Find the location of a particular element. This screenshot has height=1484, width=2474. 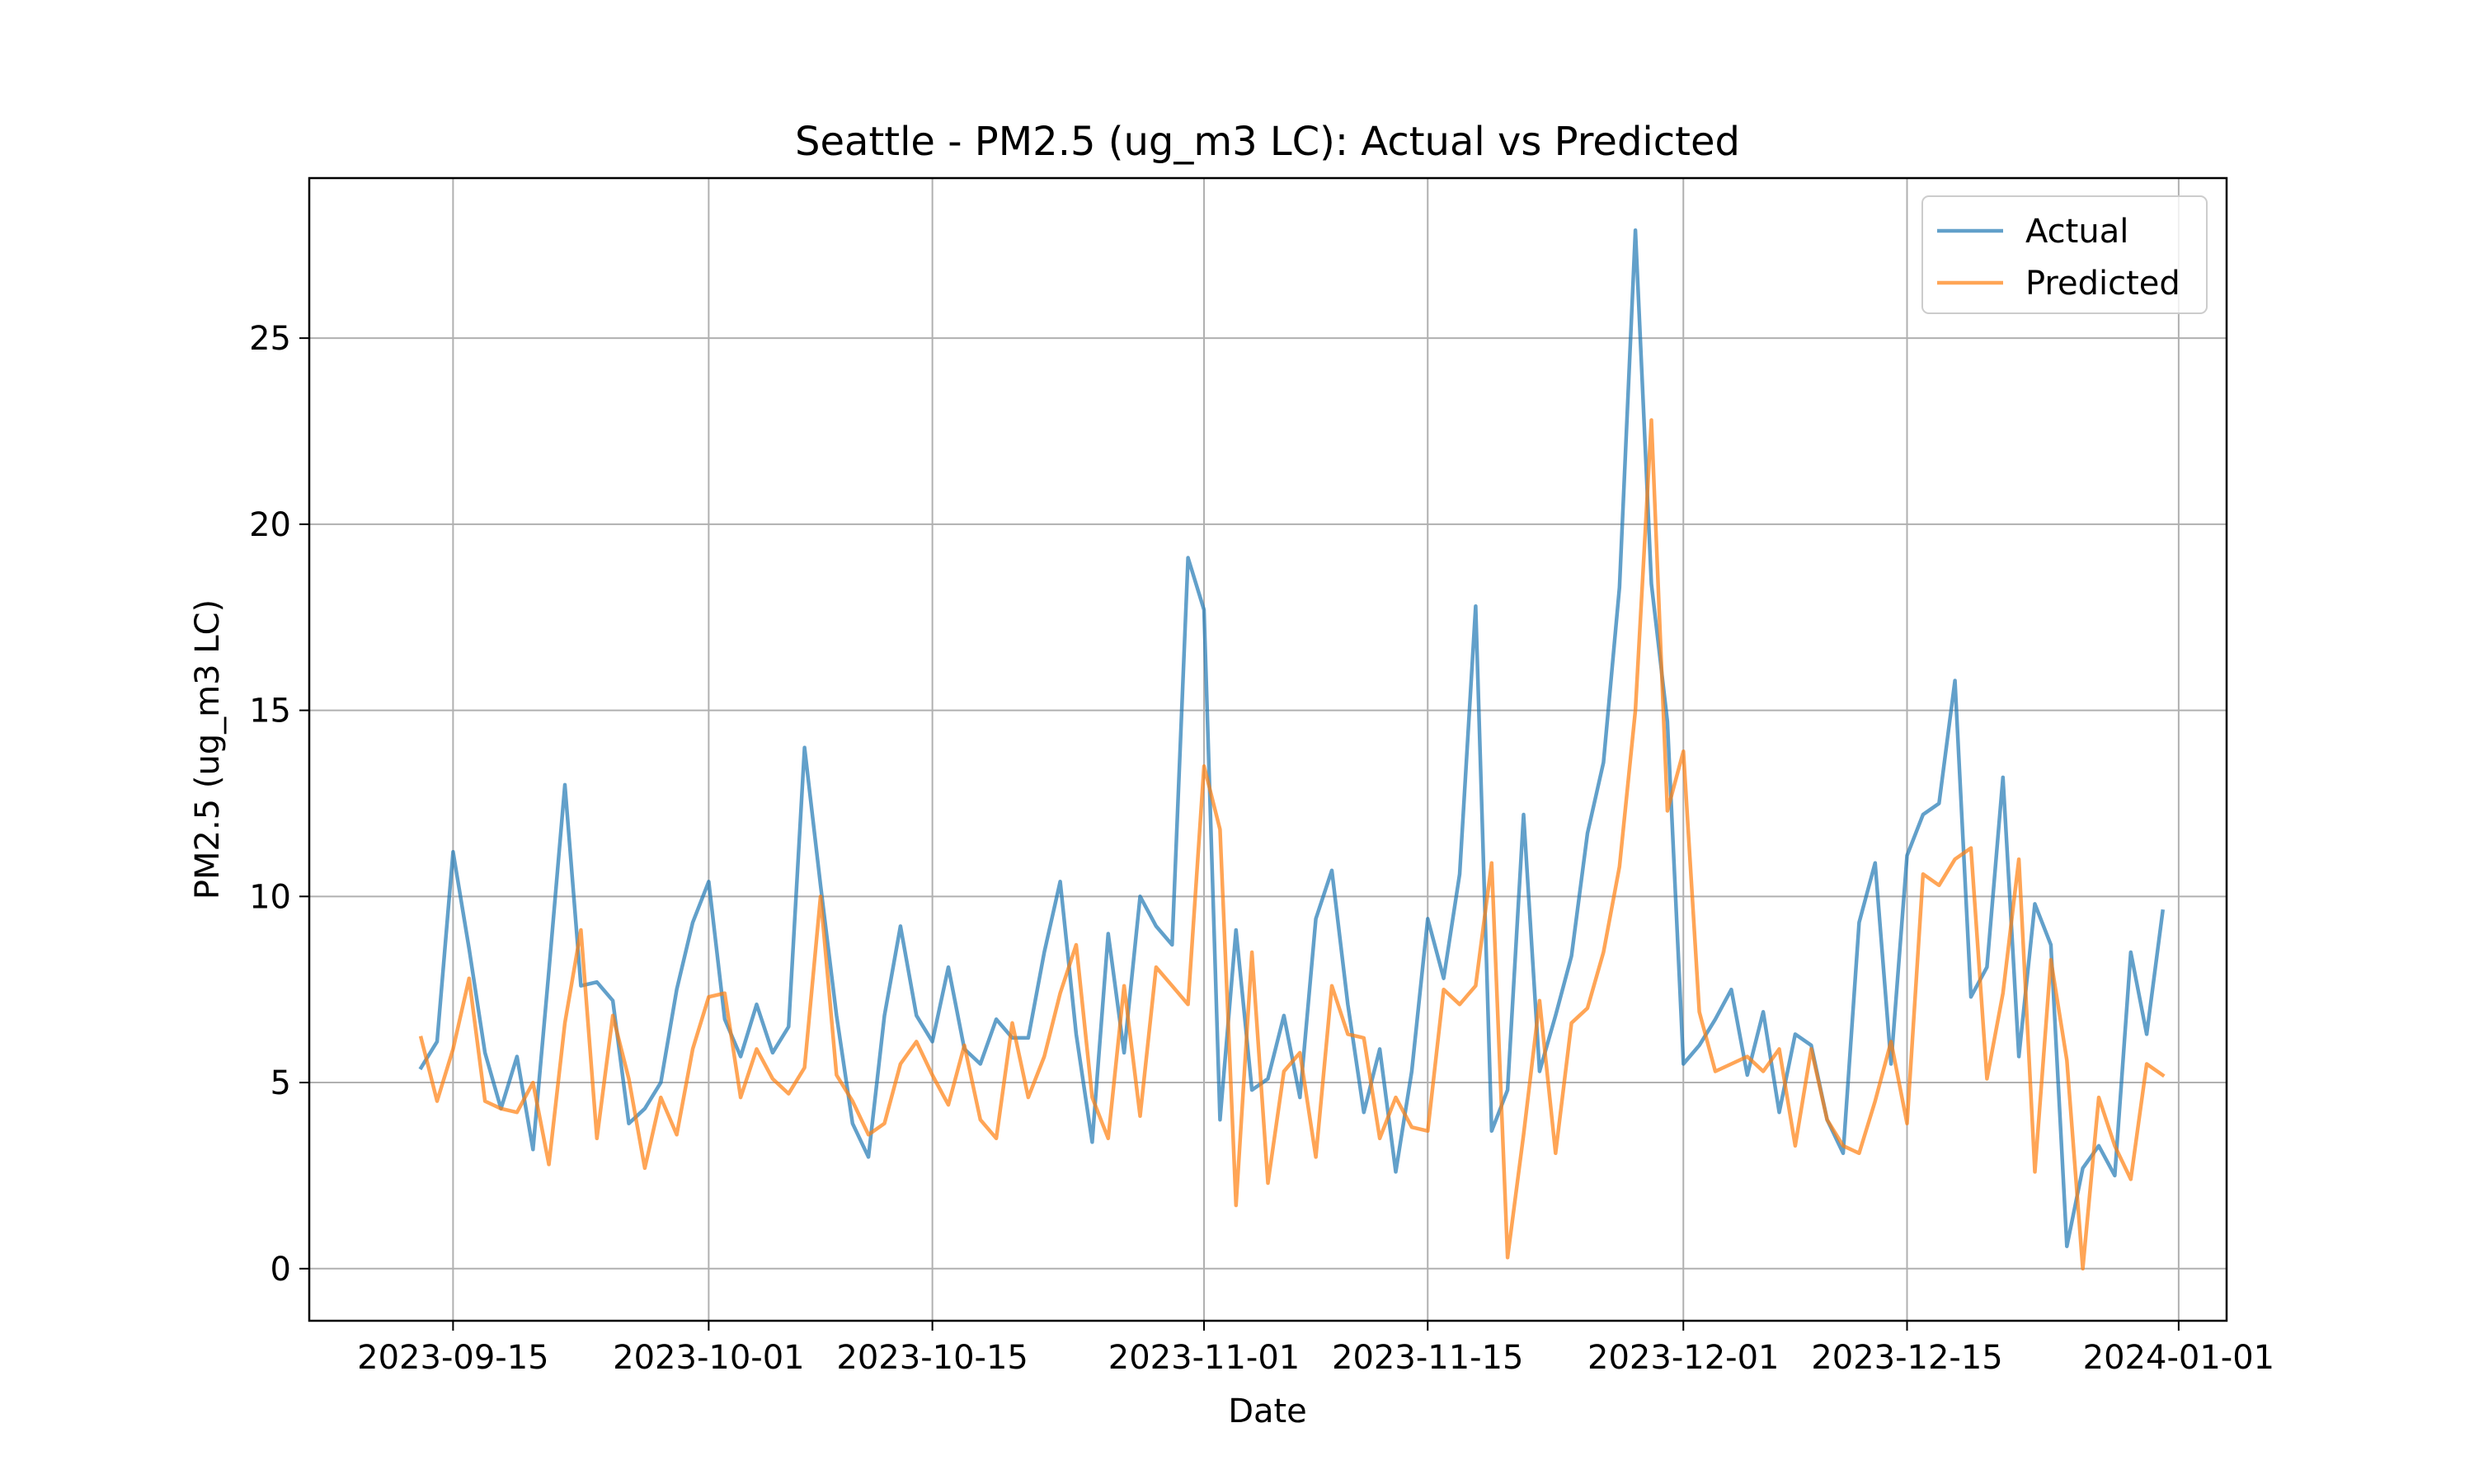

legend-label-predicted: Predicted is located at coordinates (2102, 284).